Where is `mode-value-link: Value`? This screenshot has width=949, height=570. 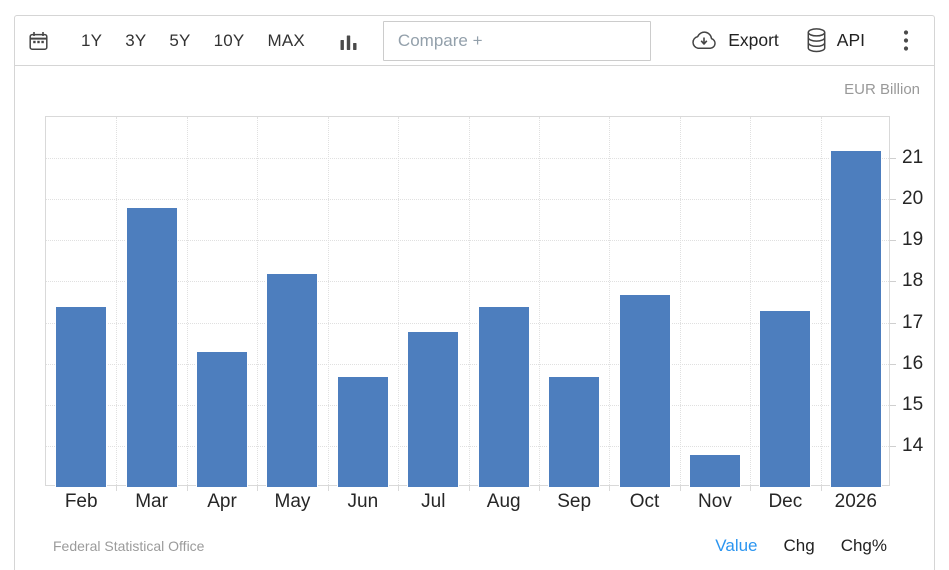
mode-value-link: Value is located at coordinates (736, 545).